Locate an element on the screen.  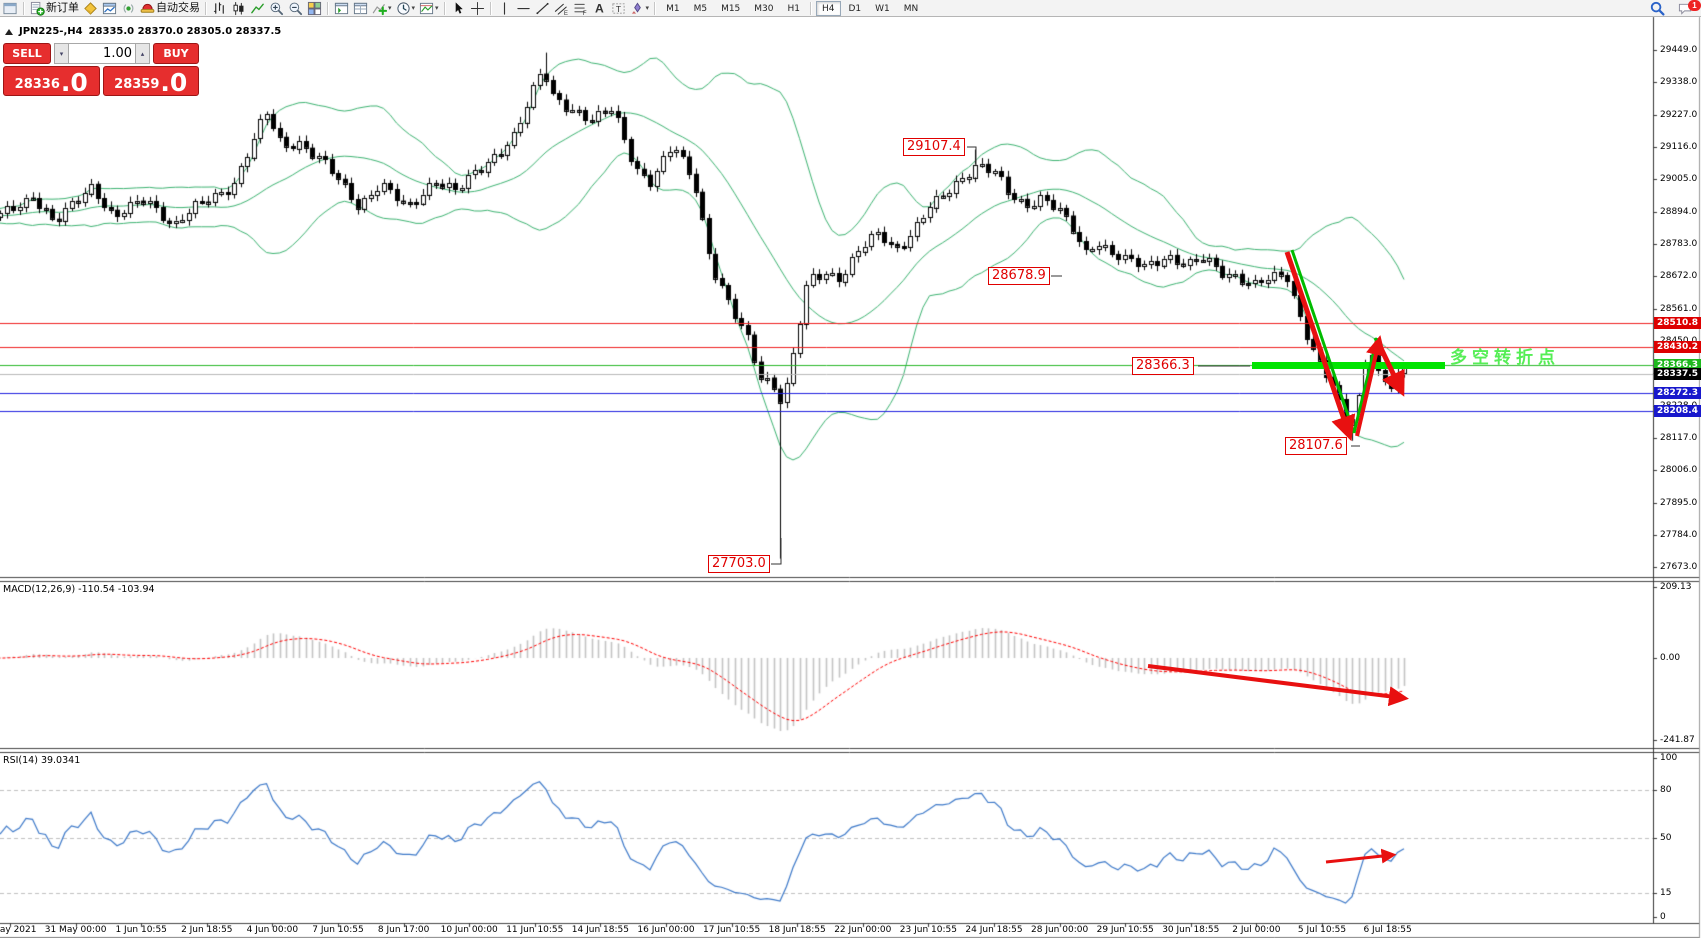
fibo-icon: F is located at coordinates (579, 9).